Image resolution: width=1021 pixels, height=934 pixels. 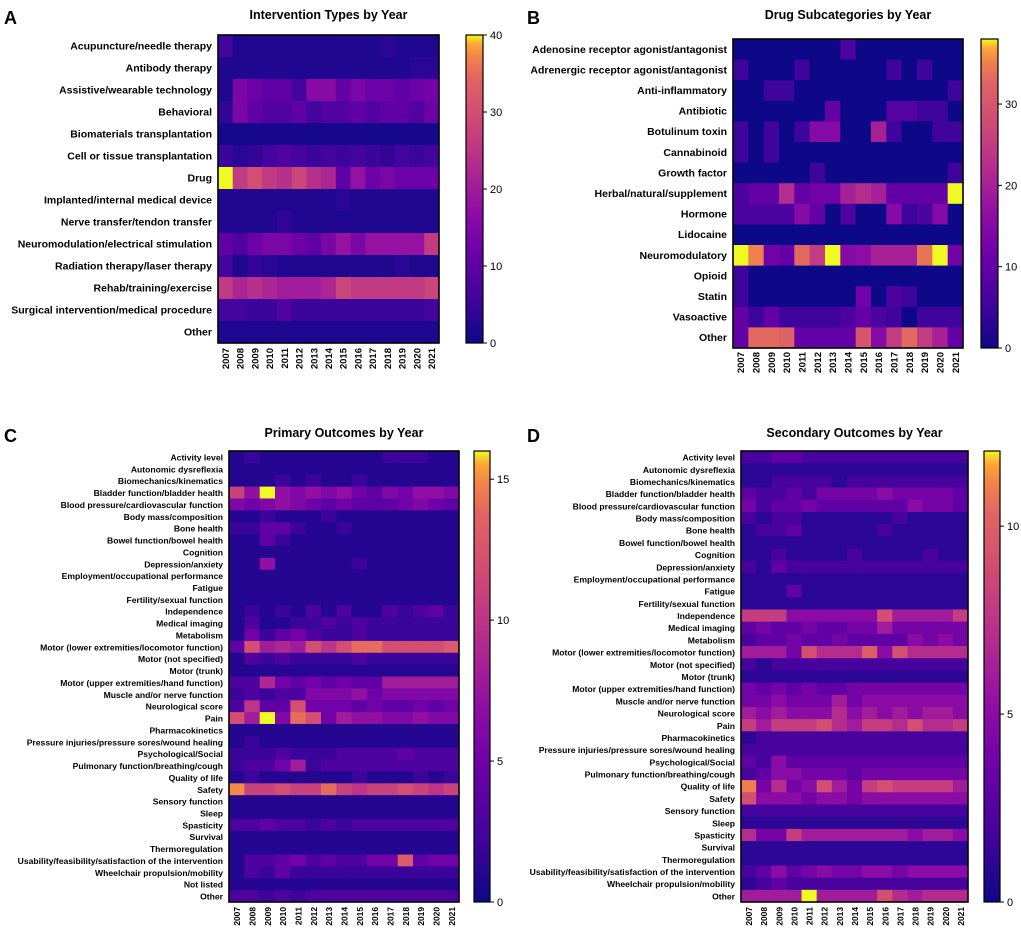 I want to click on heatmap-cell-neuromodulatory-2009, so click(x=771, y=255).